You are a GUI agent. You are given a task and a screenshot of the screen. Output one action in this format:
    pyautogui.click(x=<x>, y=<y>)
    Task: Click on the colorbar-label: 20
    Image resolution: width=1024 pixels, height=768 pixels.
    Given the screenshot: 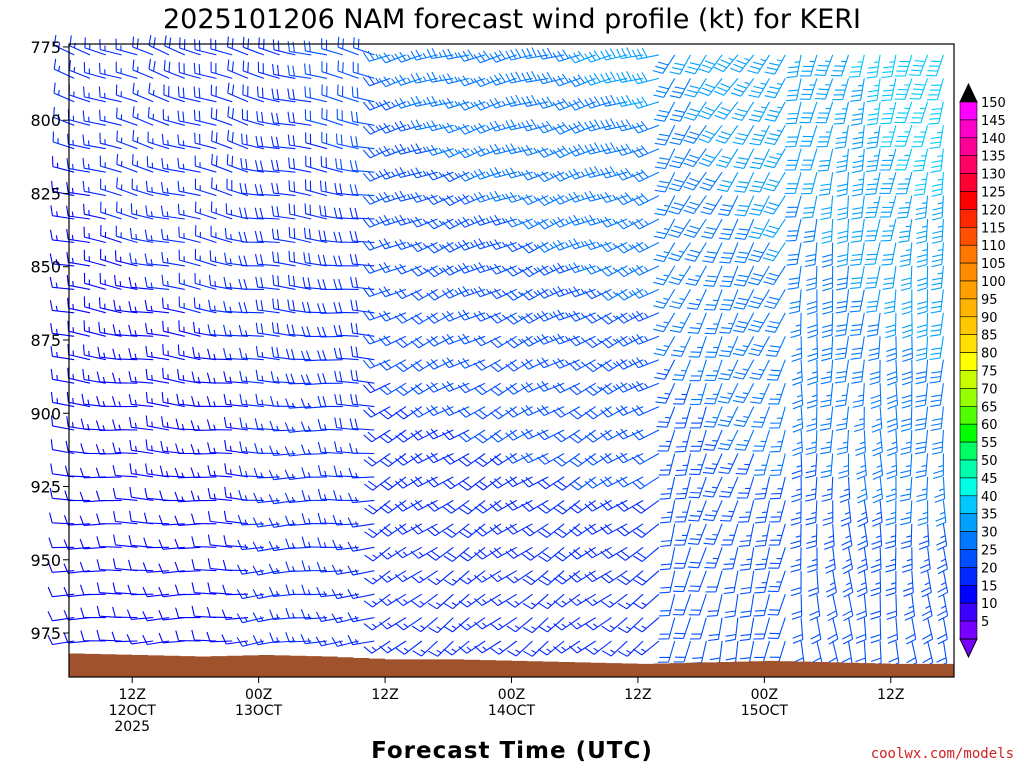 What is the action you would take?
    pyautogui.click(x=989, y=568)
    